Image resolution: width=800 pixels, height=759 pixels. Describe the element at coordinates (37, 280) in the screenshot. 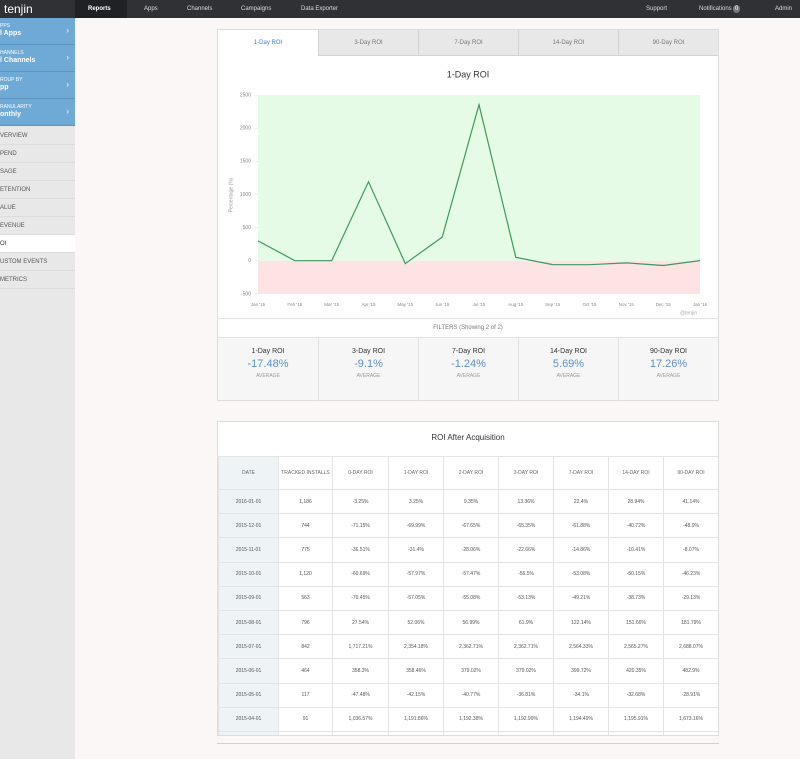

I see `sidebar-item: METRICS` at that location.